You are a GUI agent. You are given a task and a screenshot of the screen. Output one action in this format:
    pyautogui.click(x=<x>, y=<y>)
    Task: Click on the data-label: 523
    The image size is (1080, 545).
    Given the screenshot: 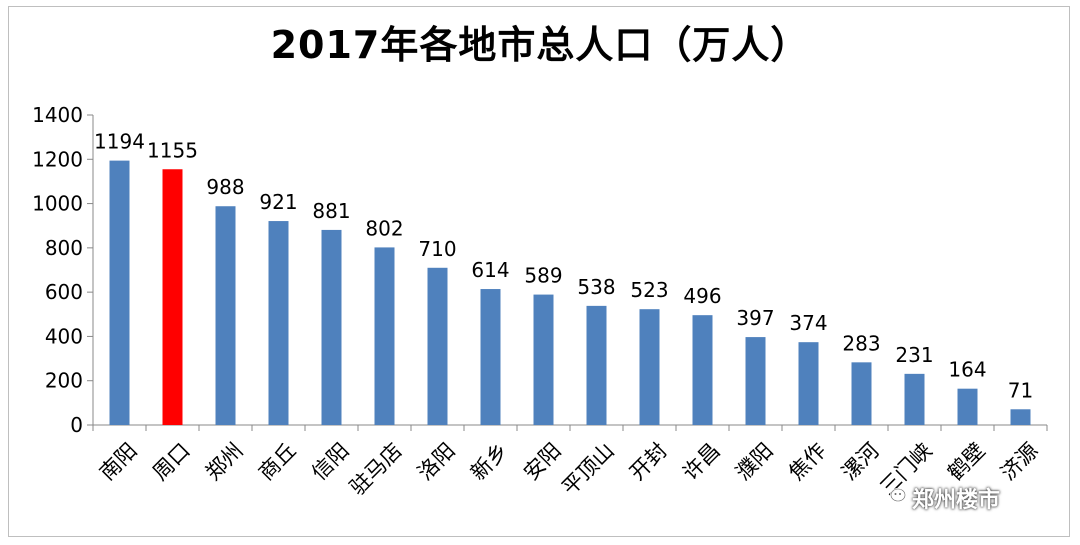 What is the action you would take?
    pyautogui.click(x=649, y=290)
    